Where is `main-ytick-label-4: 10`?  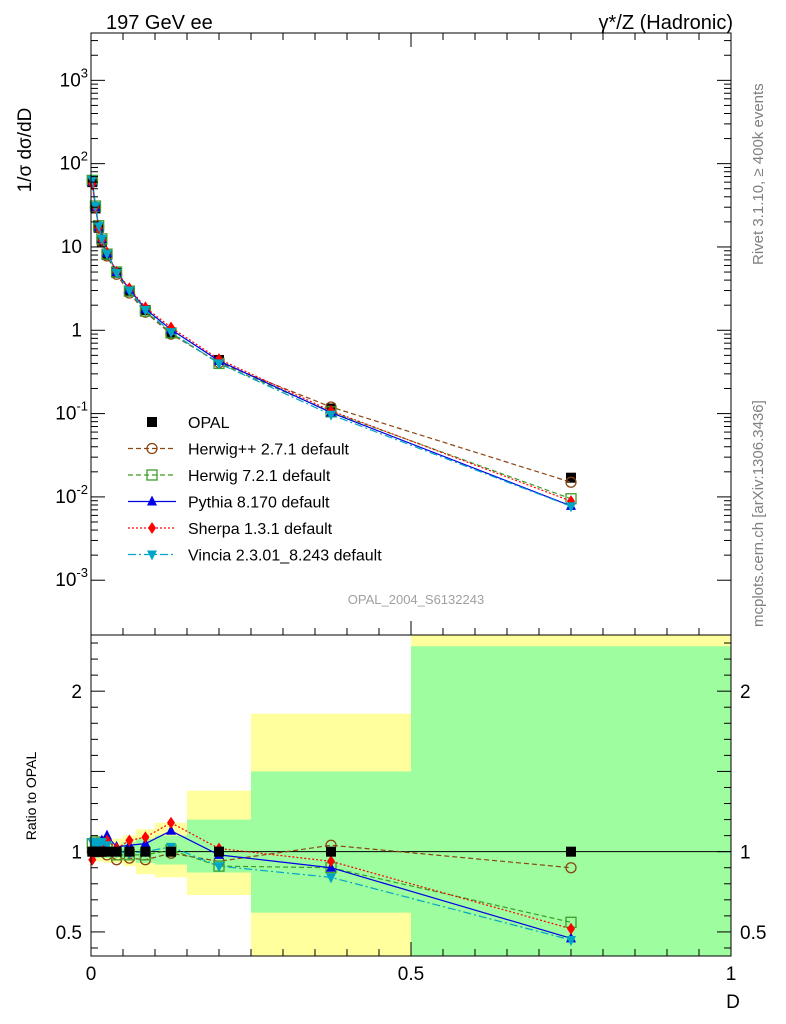 main-ytick-label-4: 10 is located at coordinates (71, 247).